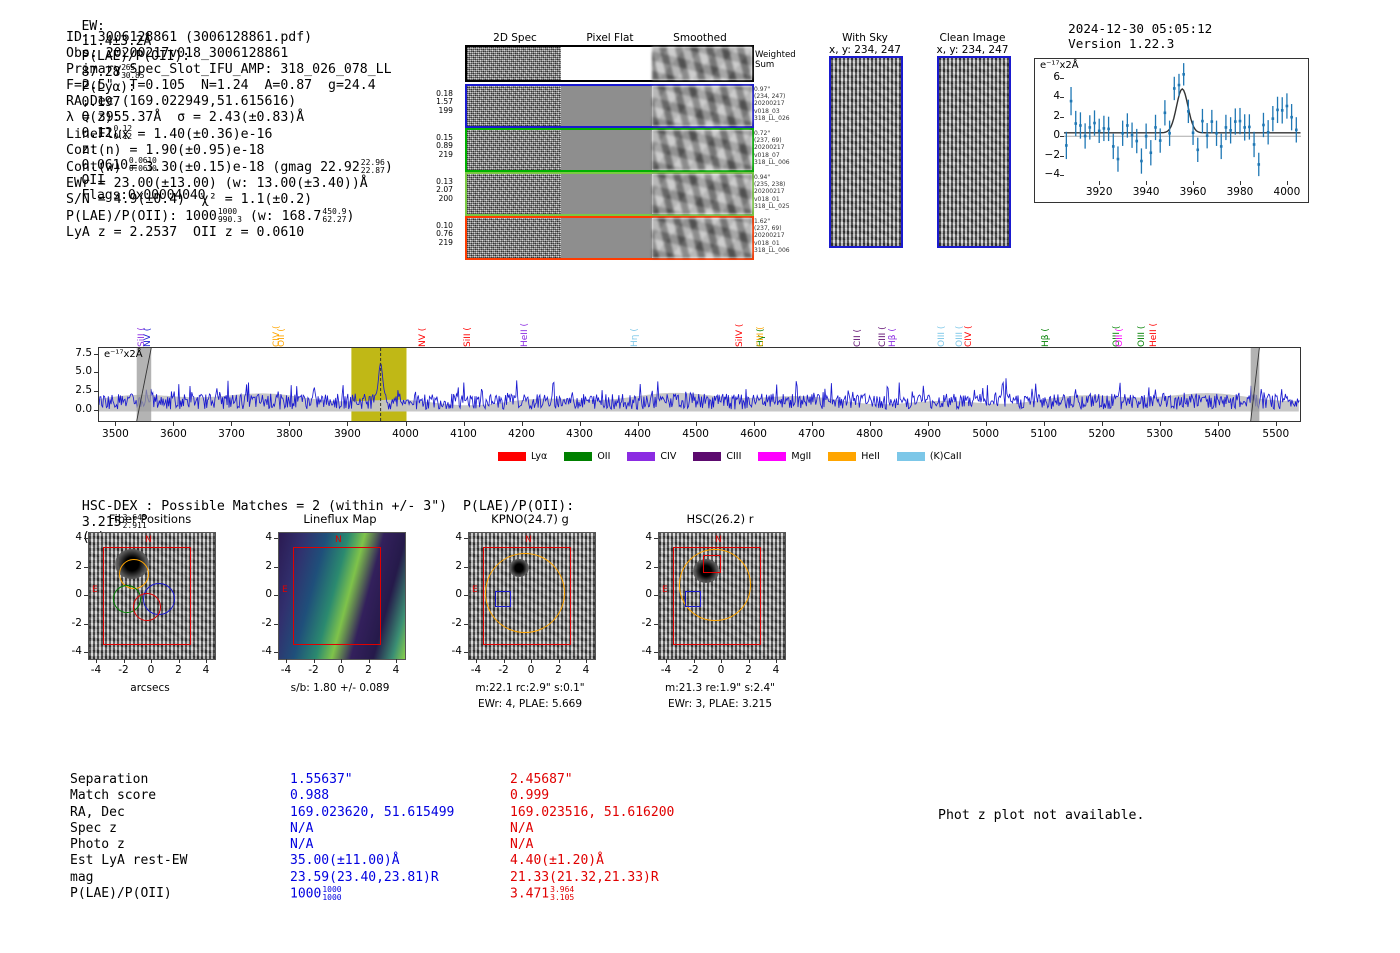 The width and height of the screenshot is (1400, 953). What do you see at coordinates (108, 88) in the screenshot?
I see `plya-label: P(Lyα):` at bounding box center [108, 88].